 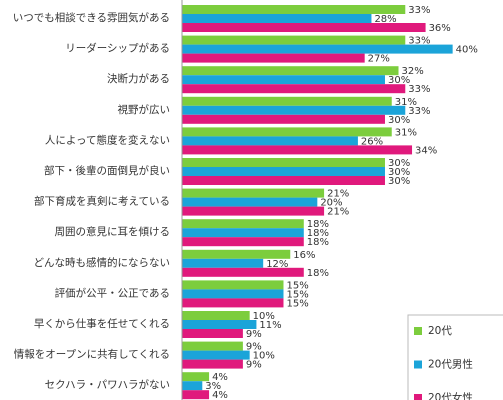 What do you see at coordinates (92, 354) in the screenshot?
I see `category-label: 情報をオープンに共有してくれる` at bounding box center [92, 354].